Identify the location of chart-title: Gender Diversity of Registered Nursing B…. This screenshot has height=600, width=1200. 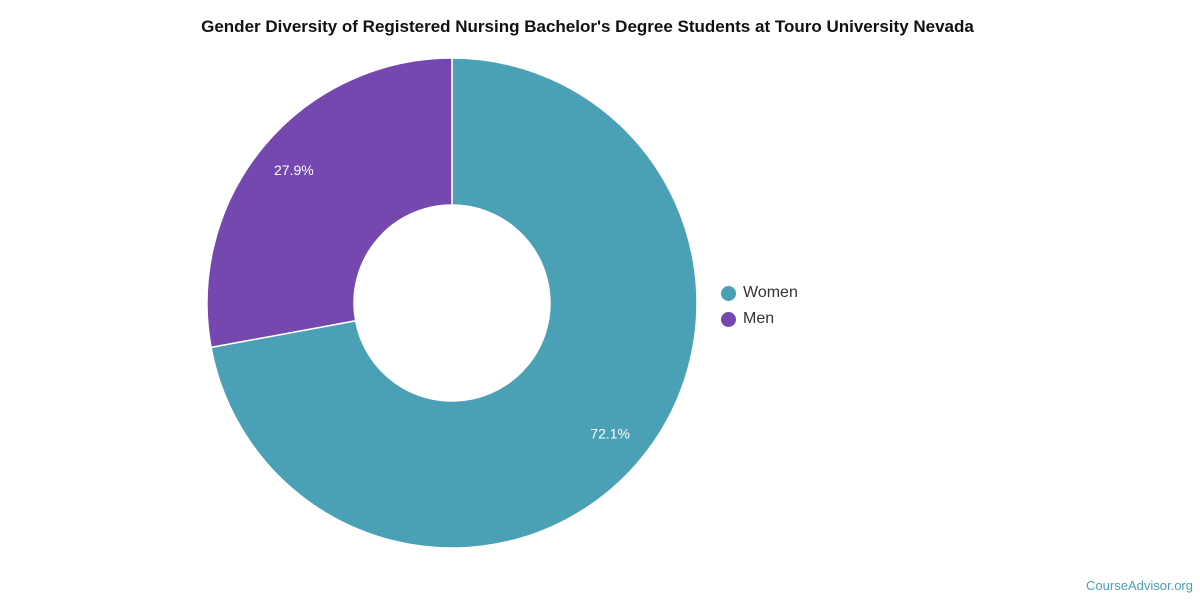
(587, 26).